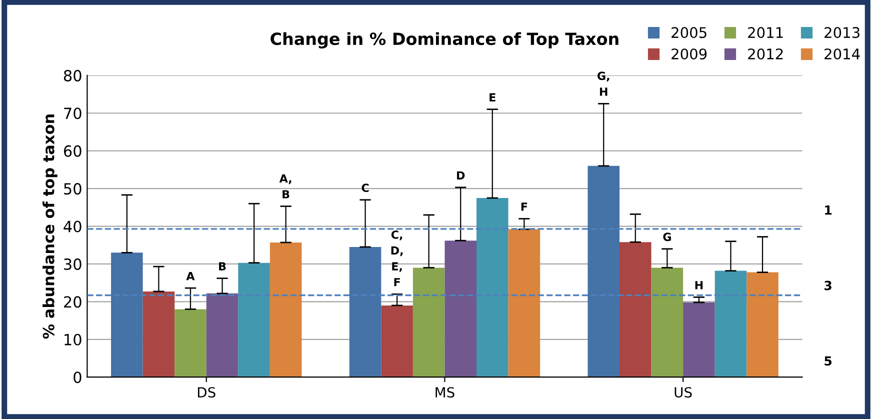 This screenshot has width=872, height=419. What do you see at coordinates (73, 76) in the screenshot?
I see `y-tick-label: 80` at bounding box center [73, 76].